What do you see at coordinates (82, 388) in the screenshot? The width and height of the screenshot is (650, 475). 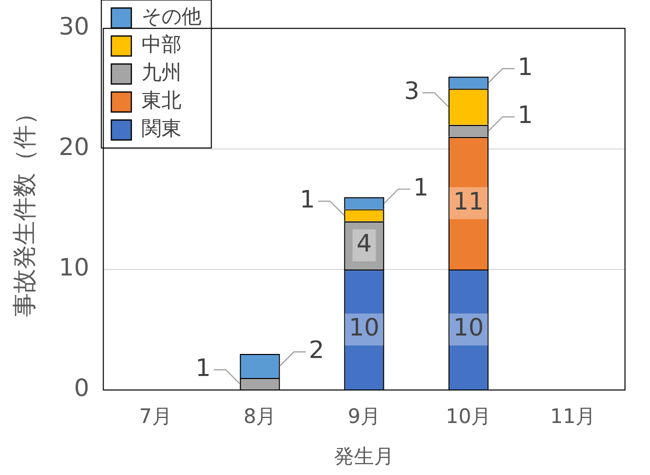 I see `y-tick-label: 0` at bounding box center [82, 388].